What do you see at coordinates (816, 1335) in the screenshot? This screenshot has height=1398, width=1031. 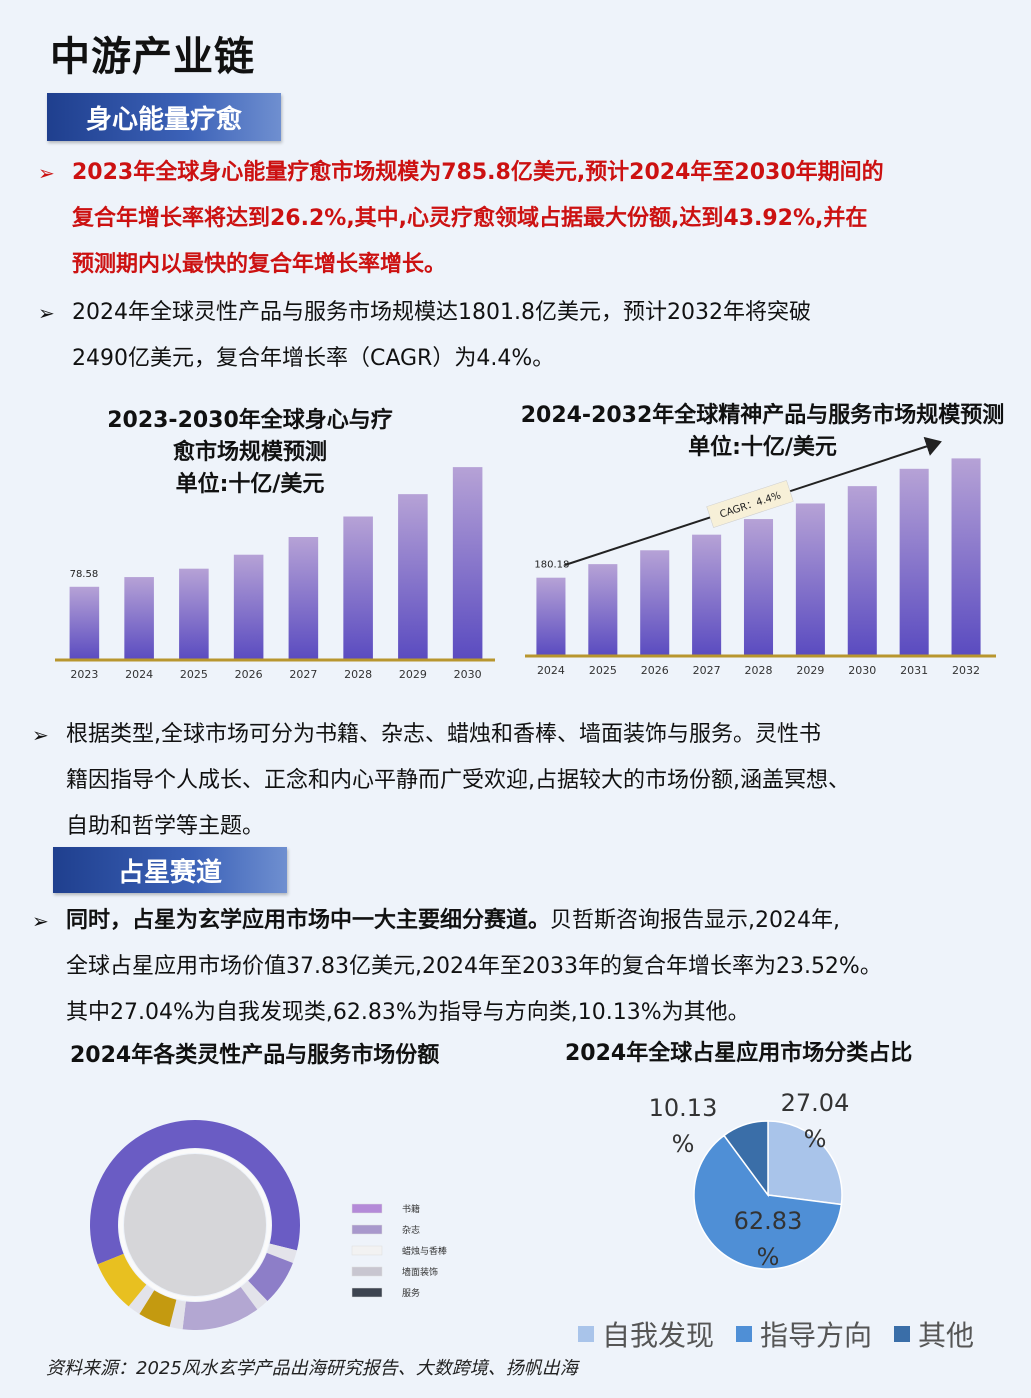 I see `legend-label: 指导方向` at bounding box center [816, 1335].